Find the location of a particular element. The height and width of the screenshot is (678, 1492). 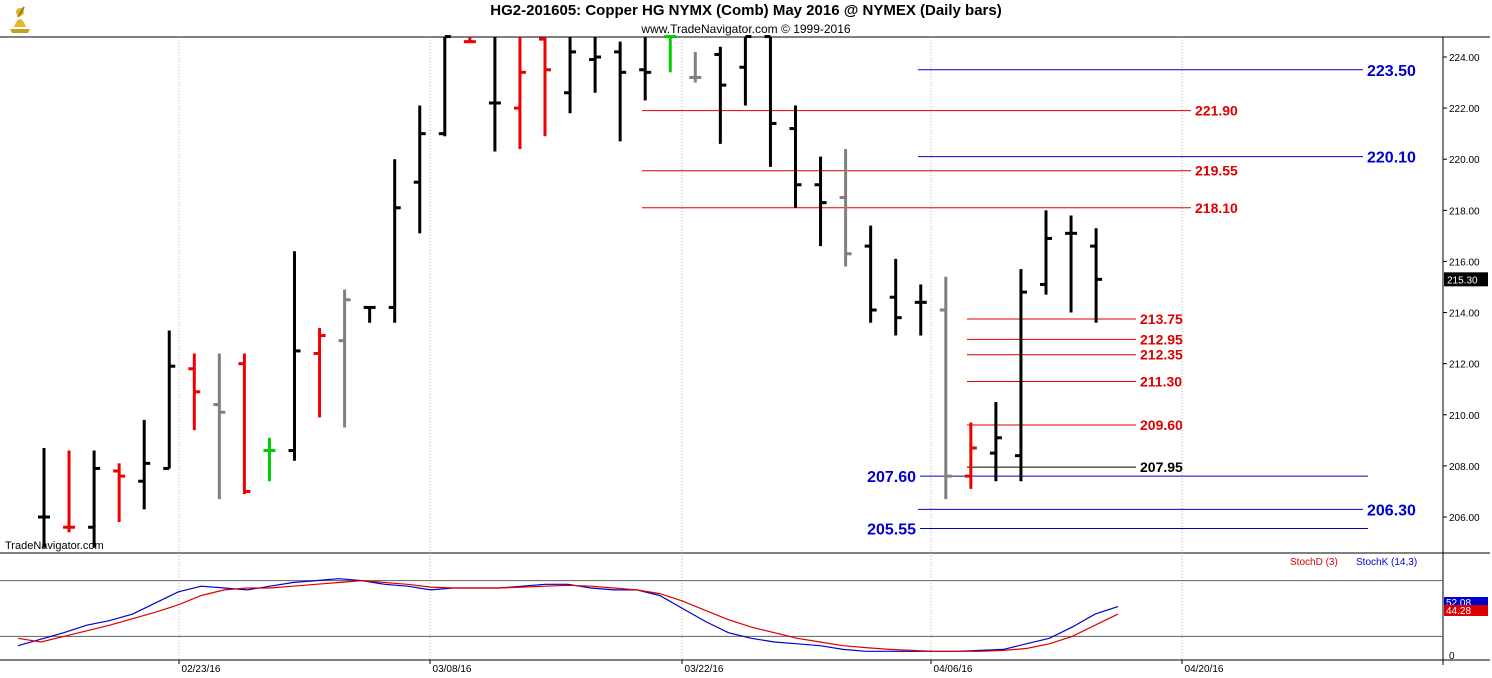

stoch-k-badge is located at coordinates (1466, 602).